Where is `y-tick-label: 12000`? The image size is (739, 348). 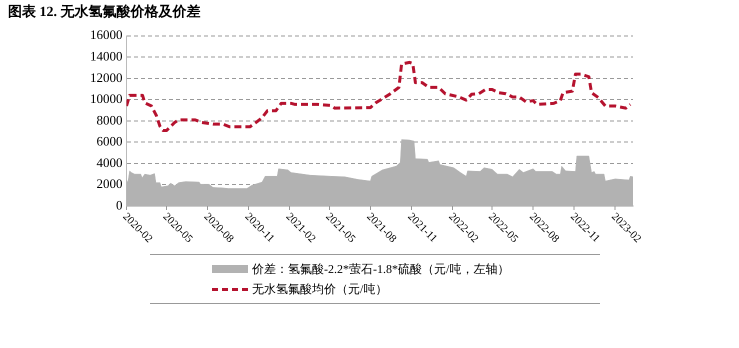
y-tick-label: 12000 is located at coordinates (106, 77).